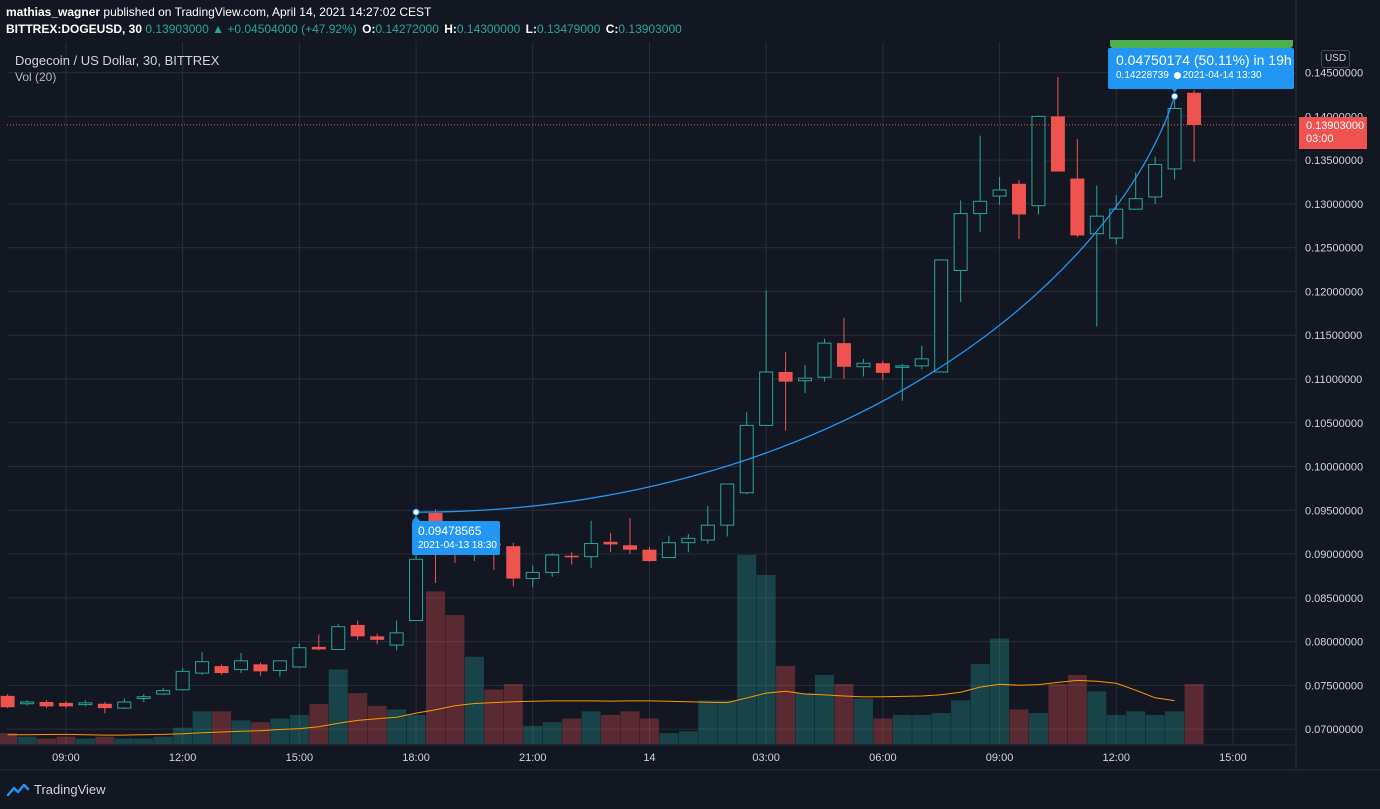  What do you see at coordinates (1222, 75) in the screenshot?
I see `end-date: 2021-04-14 13:30` at bounding box center [1222, 75].